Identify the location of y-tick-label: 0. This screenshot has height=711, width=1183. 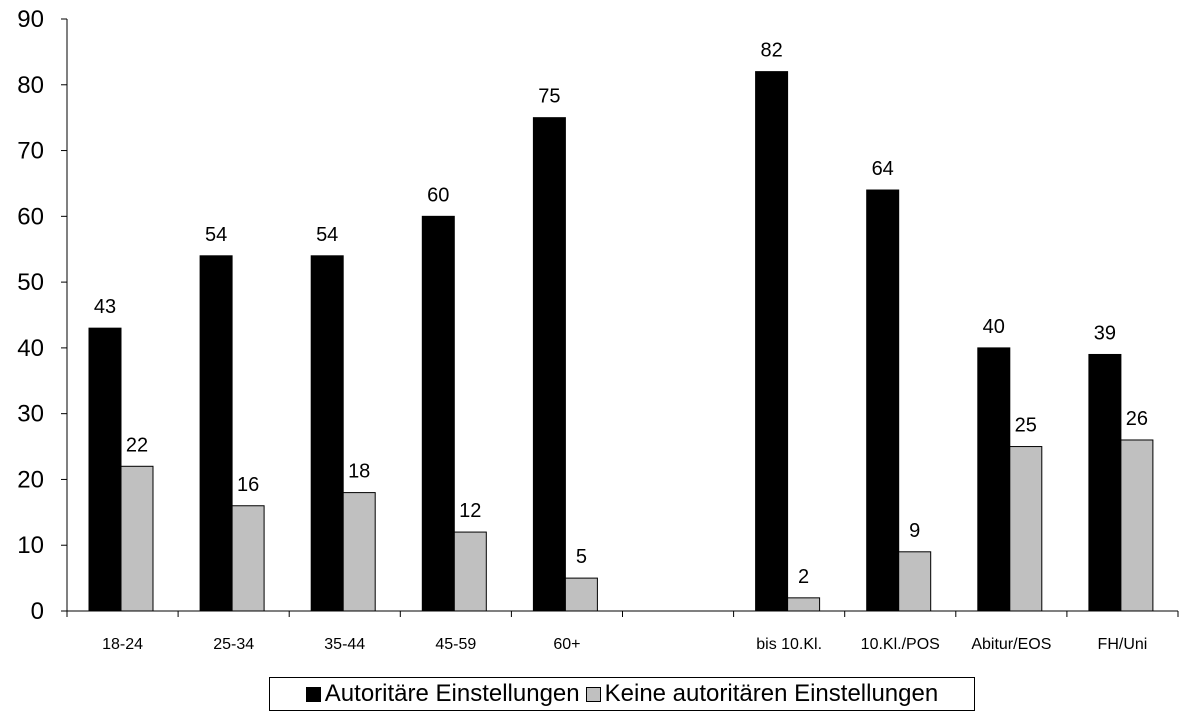
(37, 611).